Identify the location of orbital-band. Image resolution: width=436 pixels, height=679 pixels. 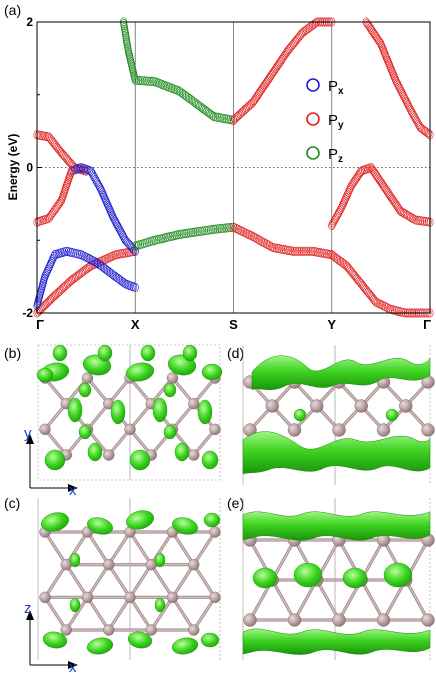
(336, 453).